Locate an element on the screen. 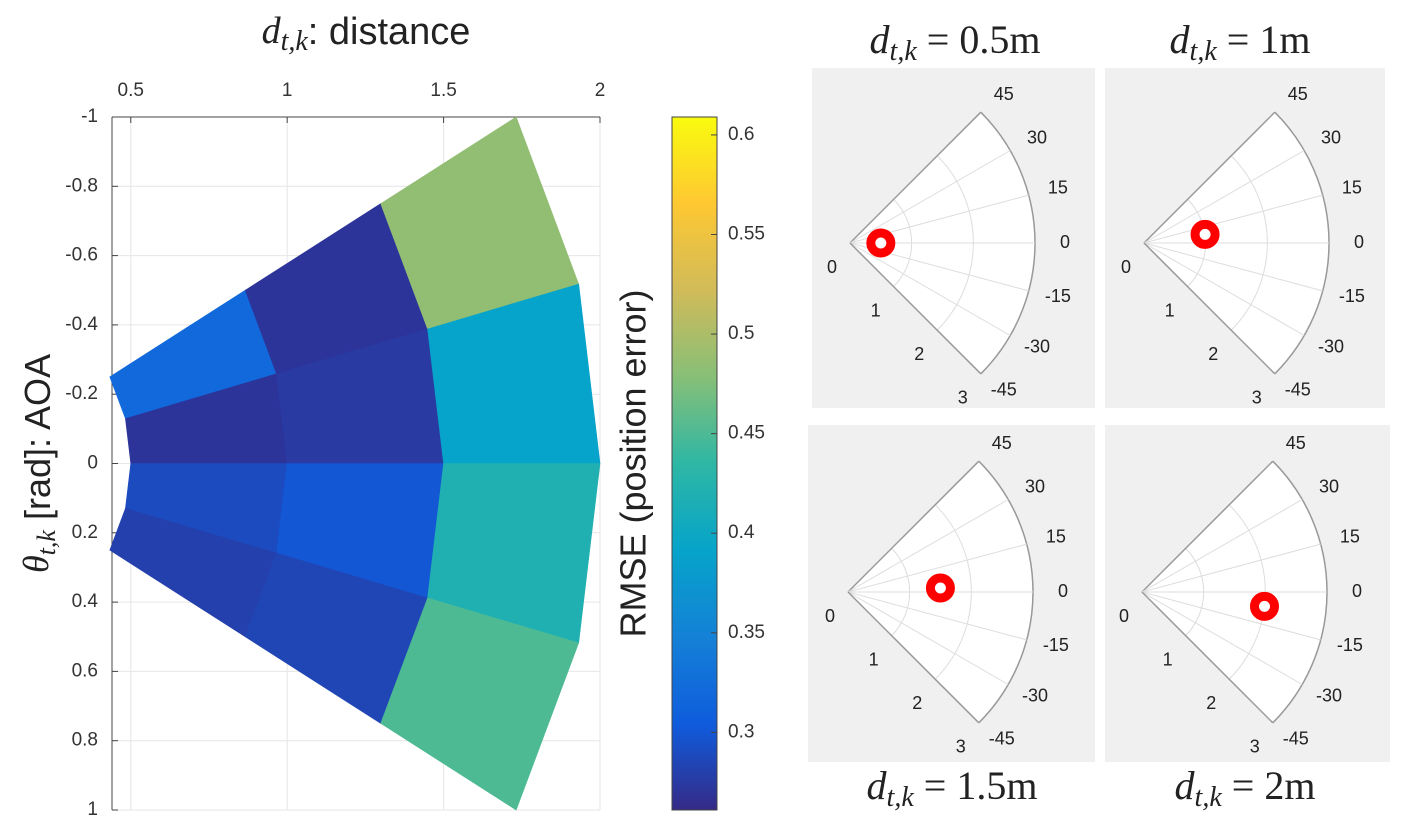 The width and height of the screenshot is (1410, 837). label-rest: = 1m is located at coordinates (1264, 39).